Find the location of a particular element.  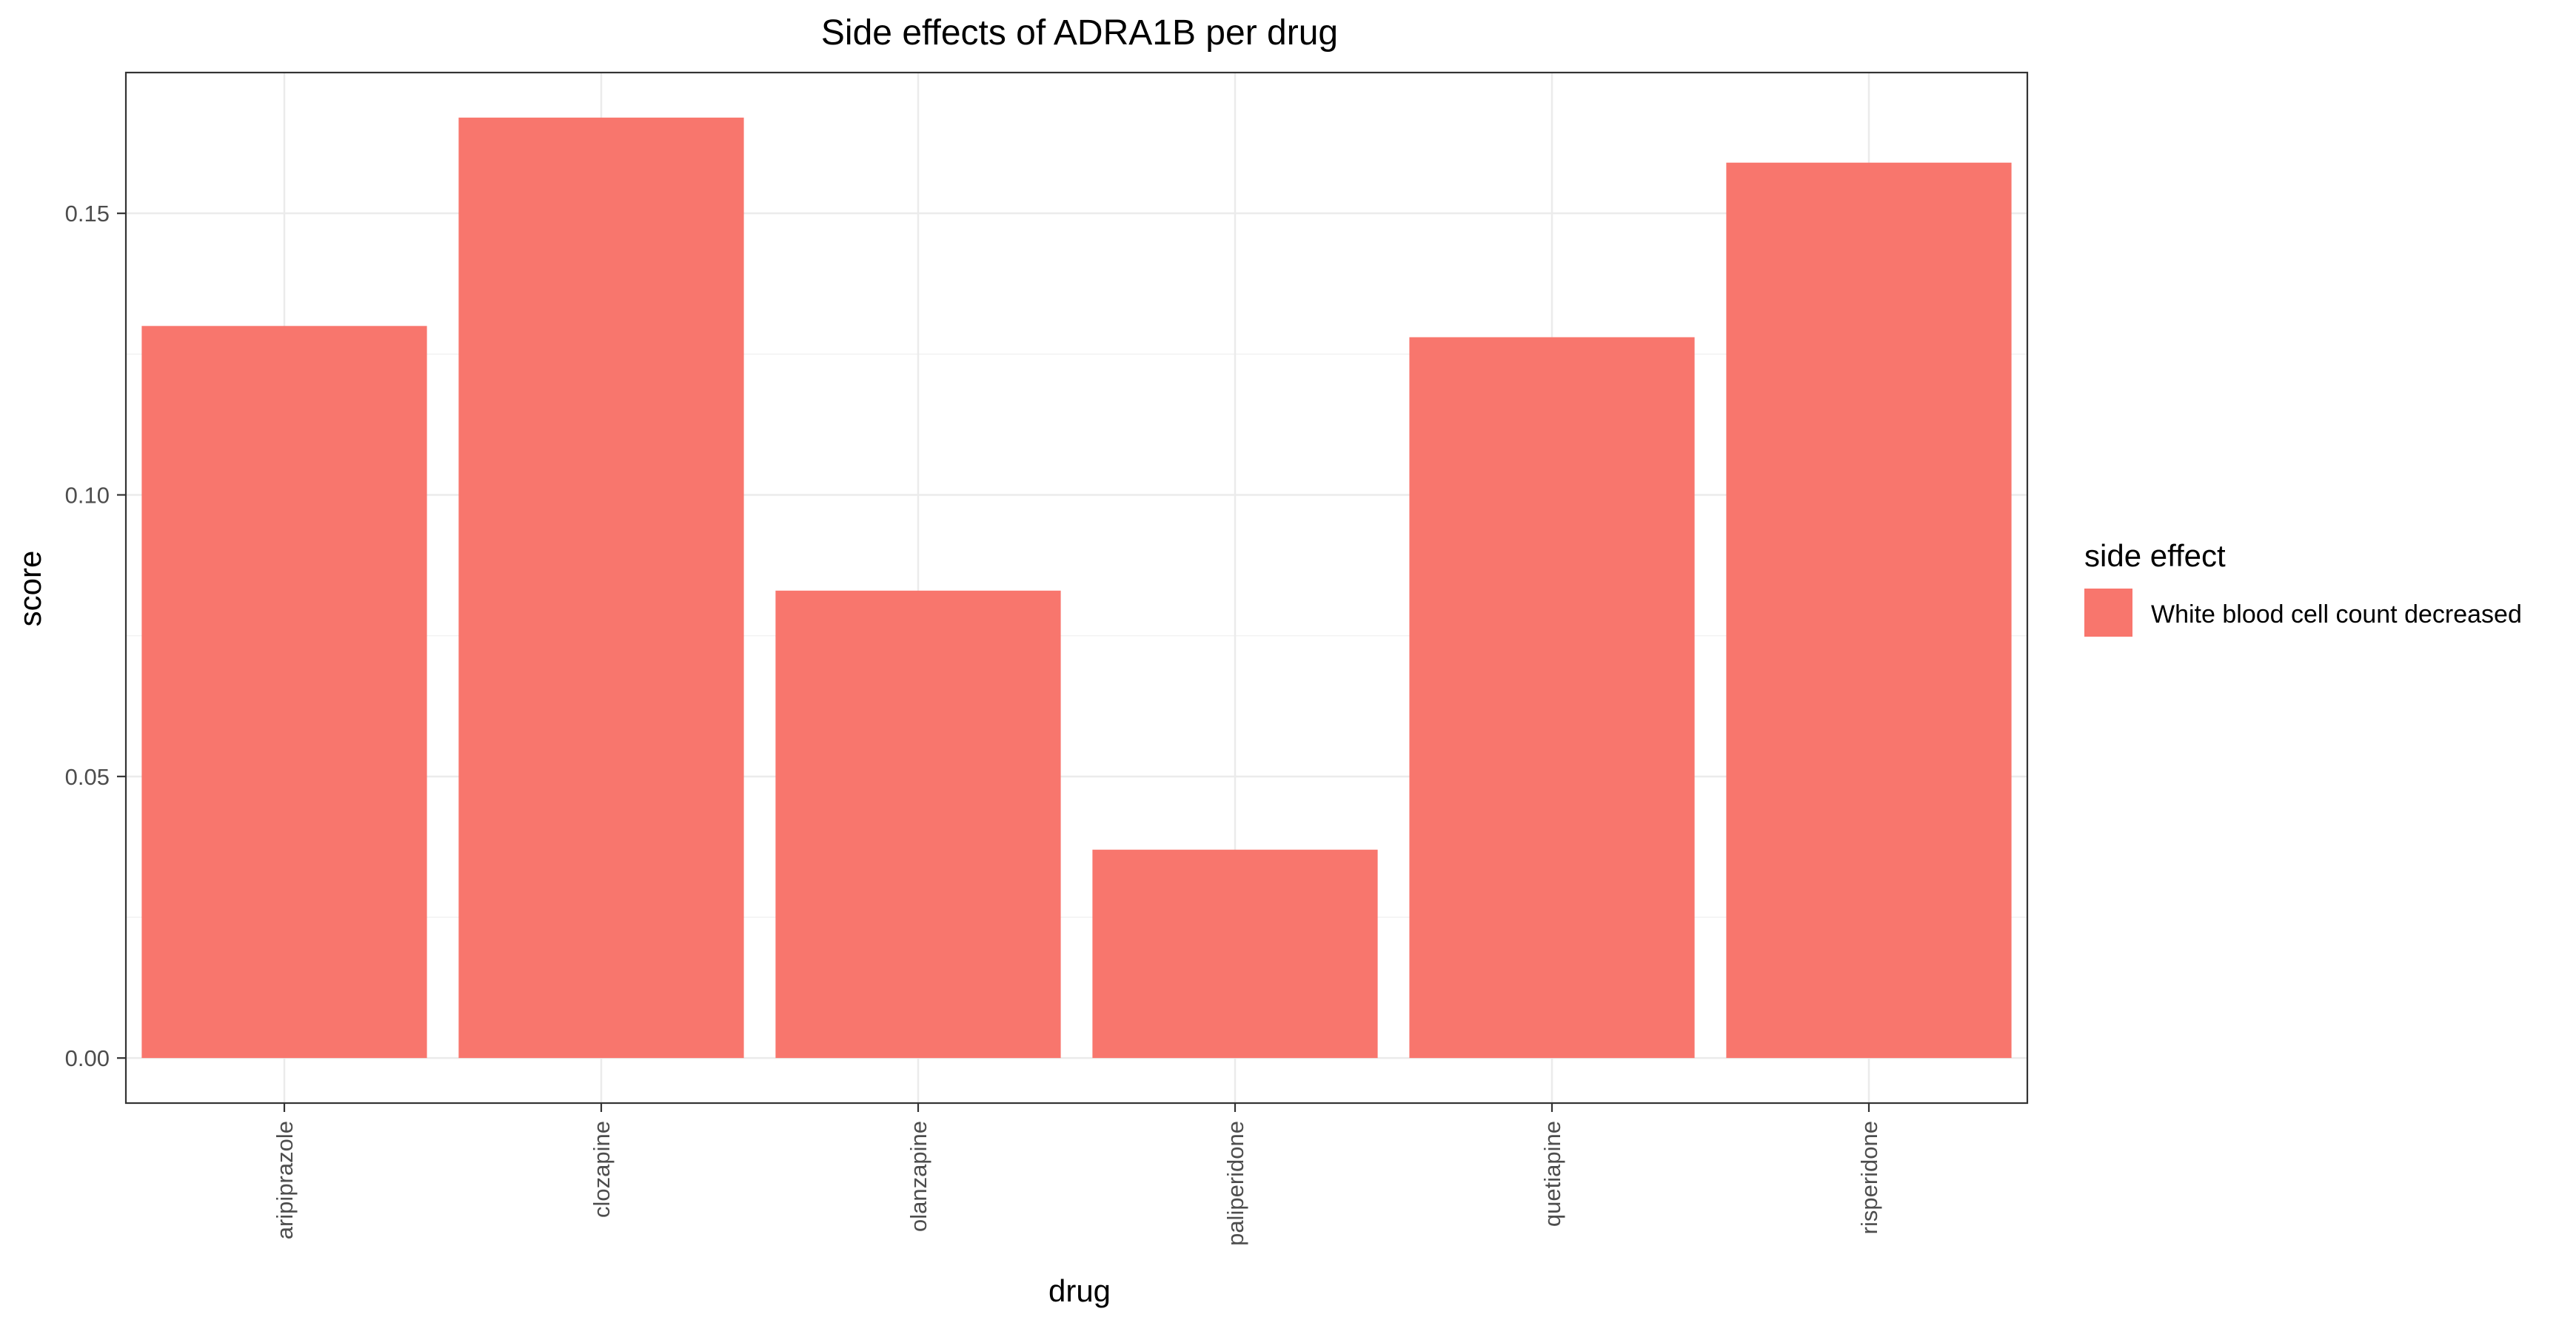

y-axis-title: score is located at coordinates (30, 589).